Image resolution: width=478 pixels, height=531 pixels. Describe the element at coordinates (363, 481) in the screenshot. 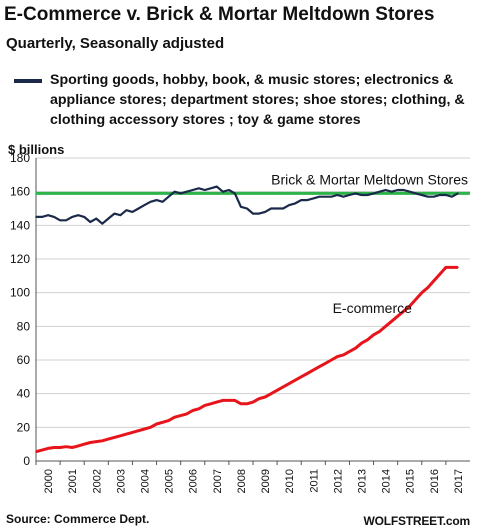

I see `x-tick-label-2013: 2013` at that location.